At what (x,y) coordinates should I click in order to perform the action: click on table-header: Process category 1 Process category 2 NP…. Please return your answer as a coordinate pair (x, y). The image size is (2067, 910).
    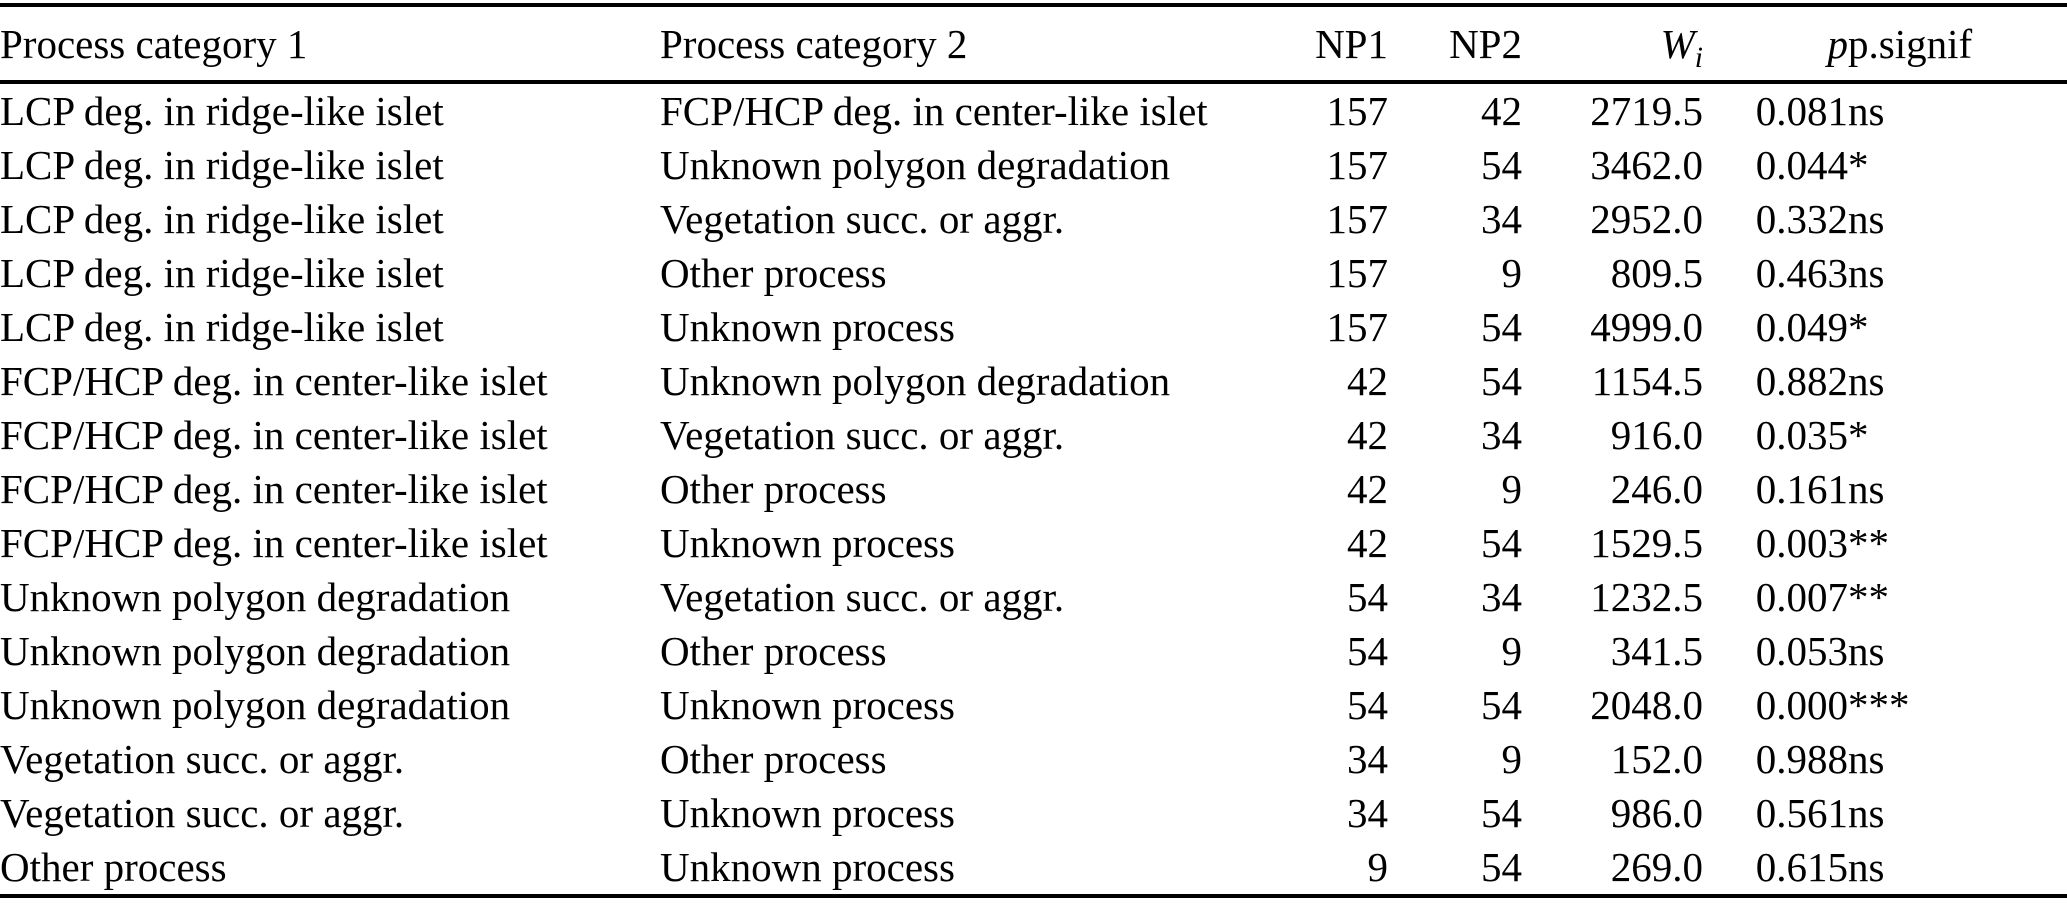
    Looking at the image, I should click on (1033, 44).